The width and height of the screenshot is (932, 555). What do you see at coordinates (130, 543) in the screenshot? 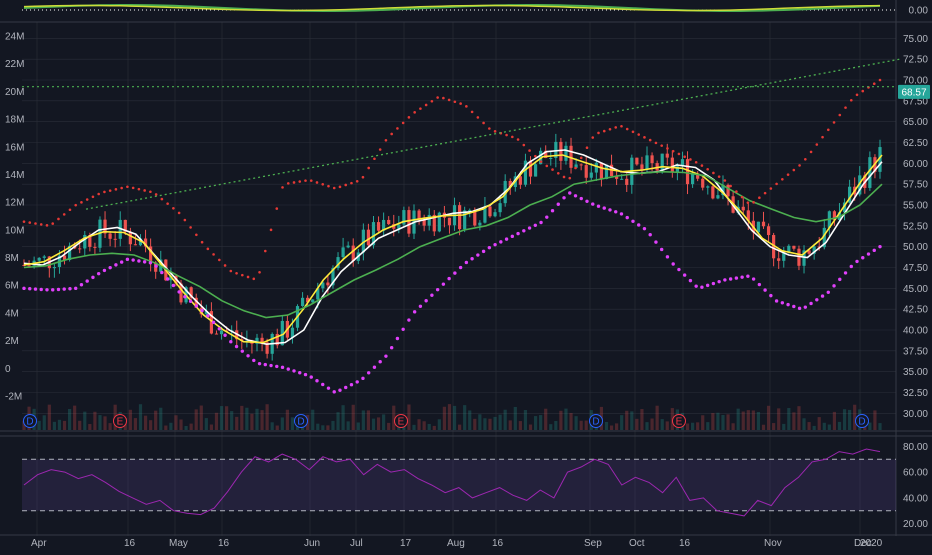
I see `time-tick-label: 16` at bounding box center [130, 543].